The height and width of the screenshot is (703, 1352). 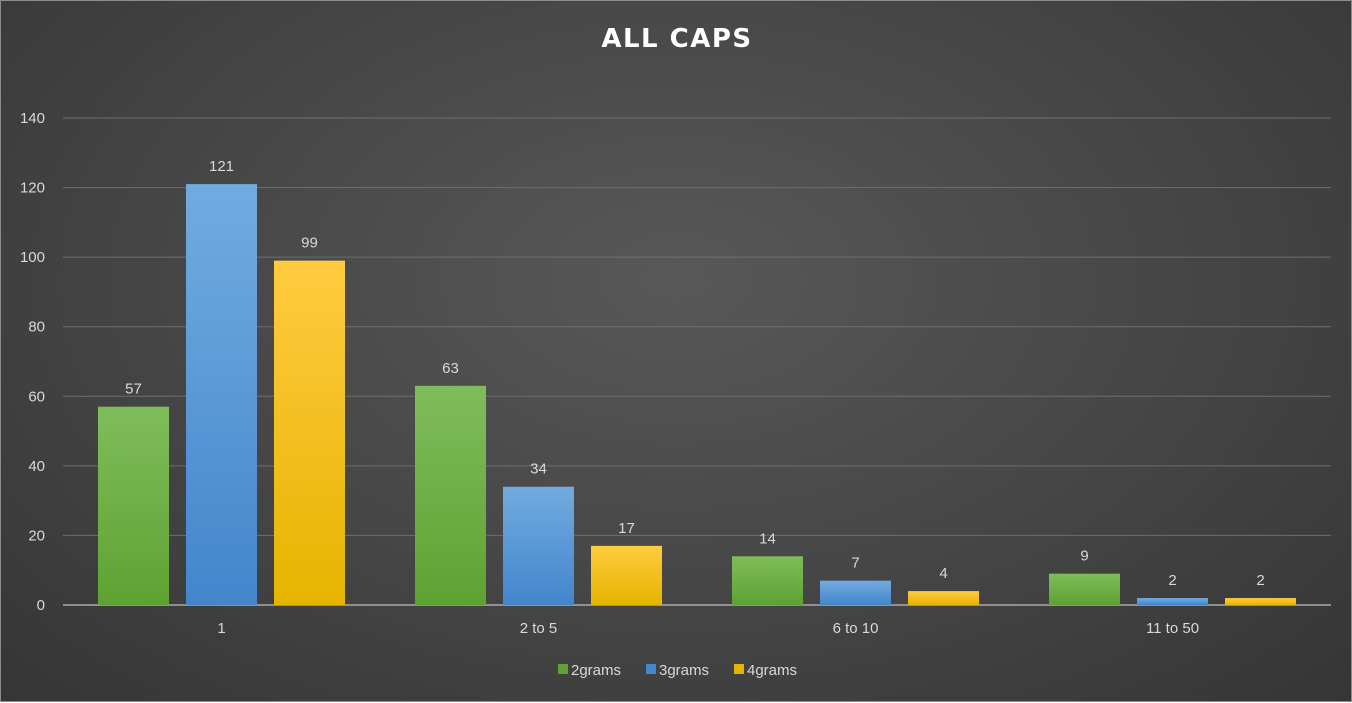 I want to click on y-tick-label: 120, so click(x=32, y=188).